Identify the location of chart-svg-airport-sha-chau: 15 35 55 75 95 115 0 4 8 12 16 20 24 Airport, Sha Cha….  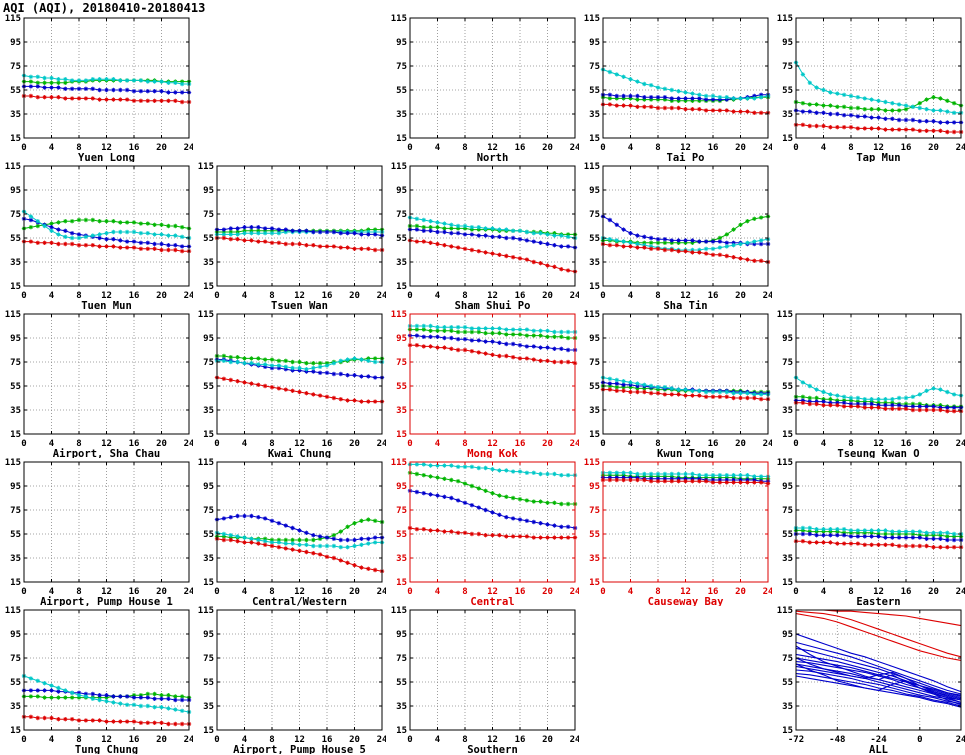
(100, 385).